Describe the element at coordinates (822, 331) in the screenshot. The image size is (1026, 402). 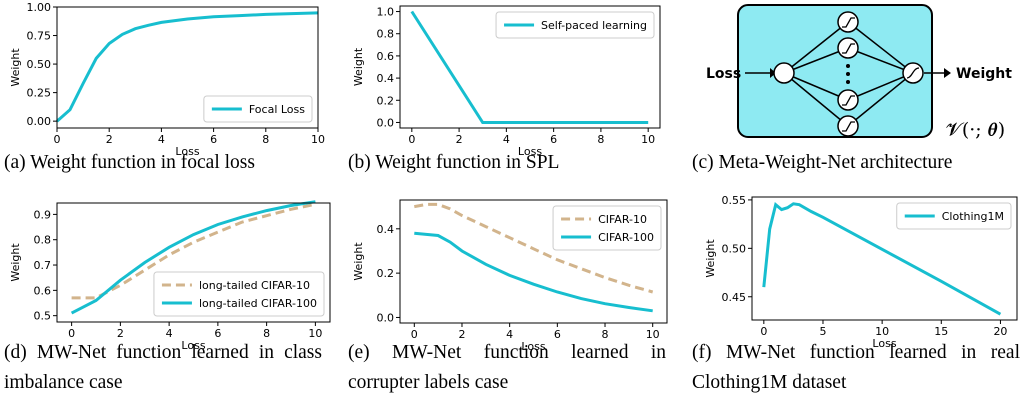
I see `x-tick-label: 5` at that location.